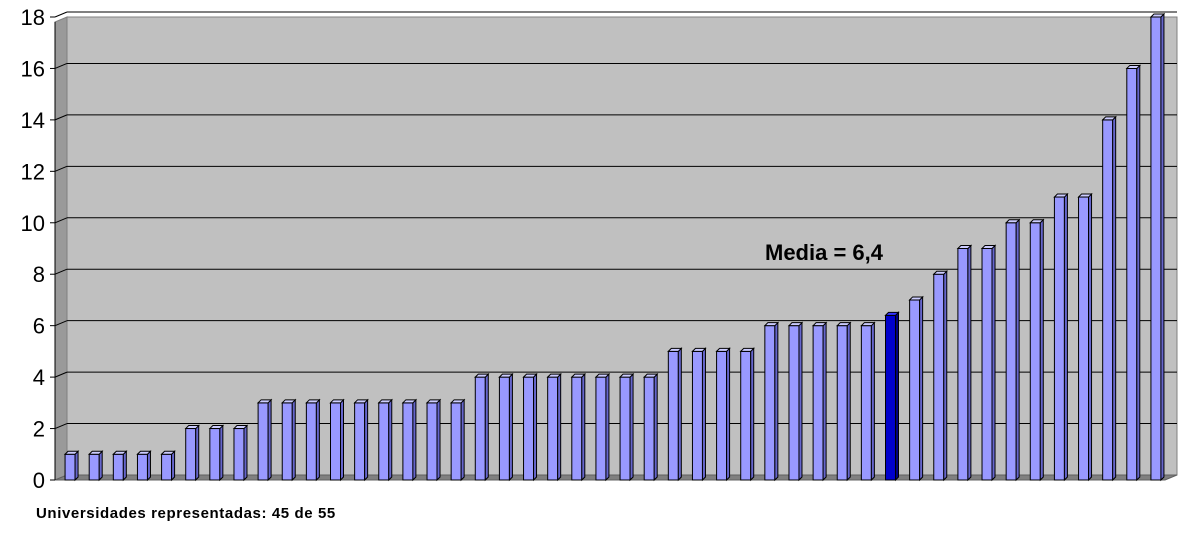 This screenshot has width=1182, height=553. What do you see at coordinates (39, 480) in the screenshot?
I see `y-tick-label: 0` at bounding box center [39, 480].